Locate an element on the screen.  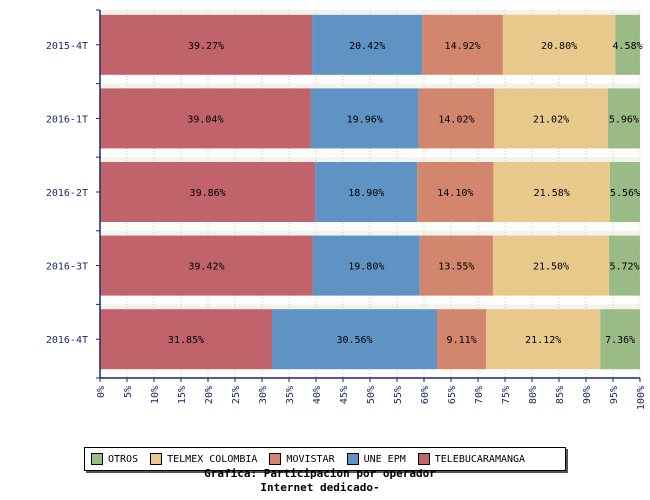
x-tick-label: 45% is located at coordinates (344, 395).